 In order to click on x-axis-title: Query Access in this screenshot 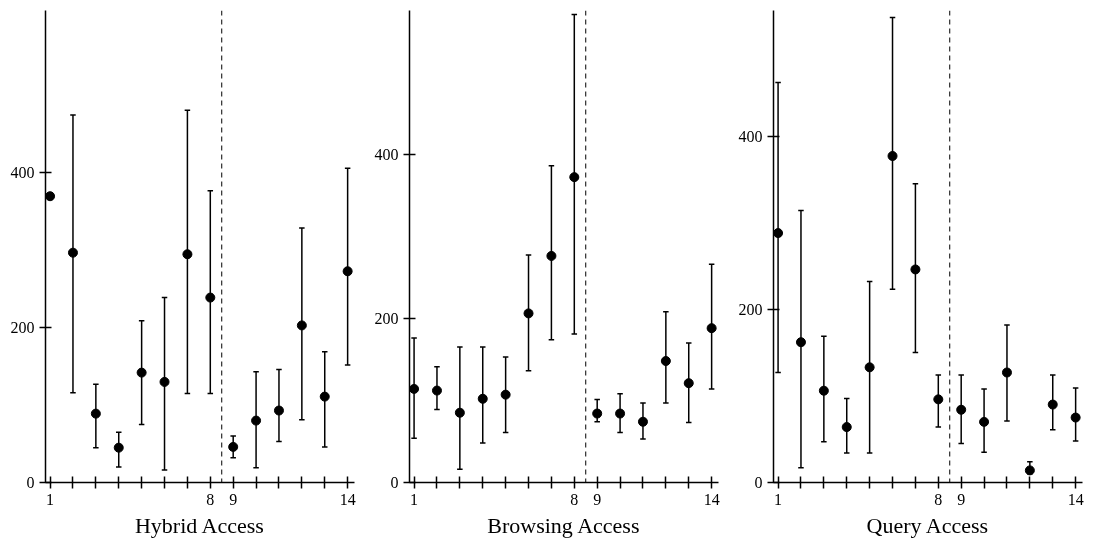, I will do `click(927, 525)`.